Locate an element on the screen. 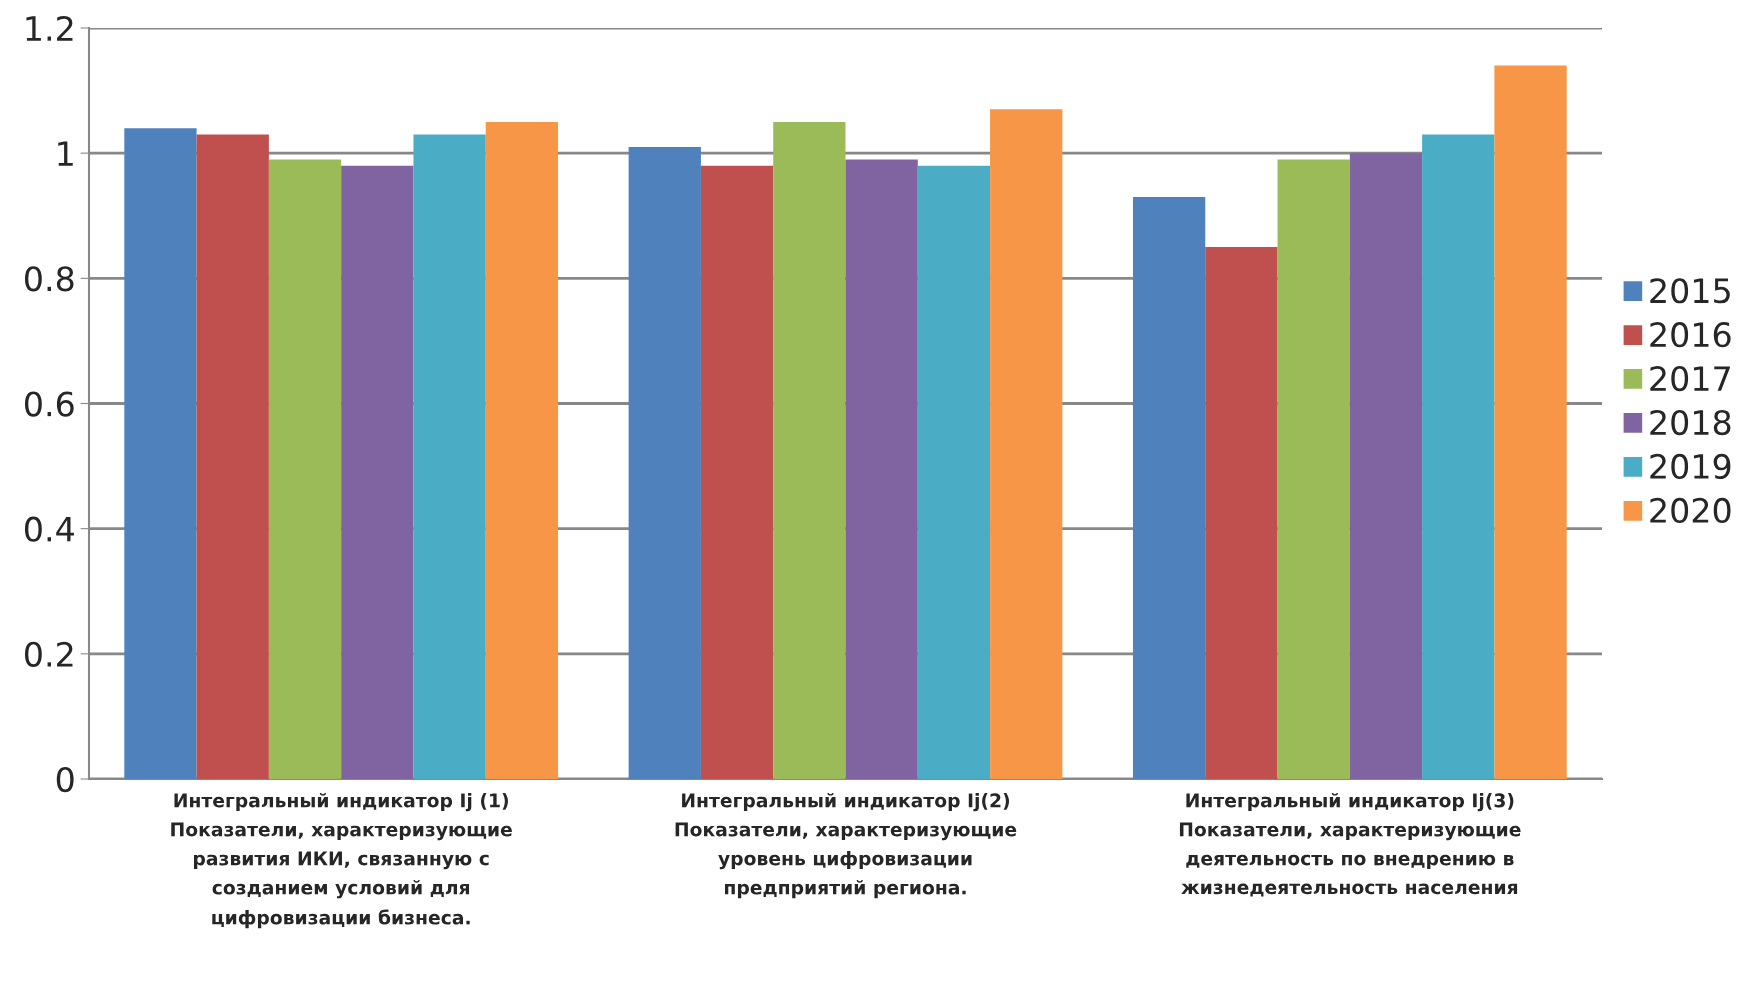 The width and height of the screenshot is (1754, 984). y-tick-label: 0.6 is located at coordinates (49, 404).